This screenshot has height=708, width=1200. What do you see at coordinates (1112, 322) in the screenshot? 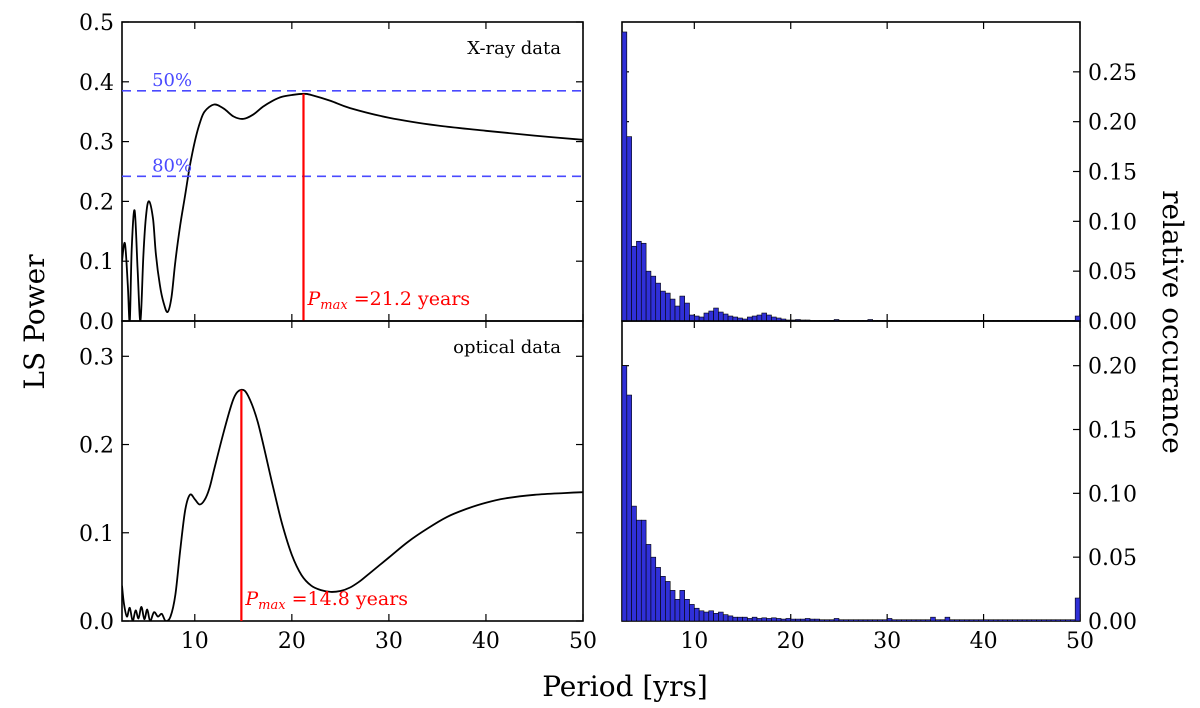
I see `y-tick-label: 0.00` at bounding box center [1112, 322].